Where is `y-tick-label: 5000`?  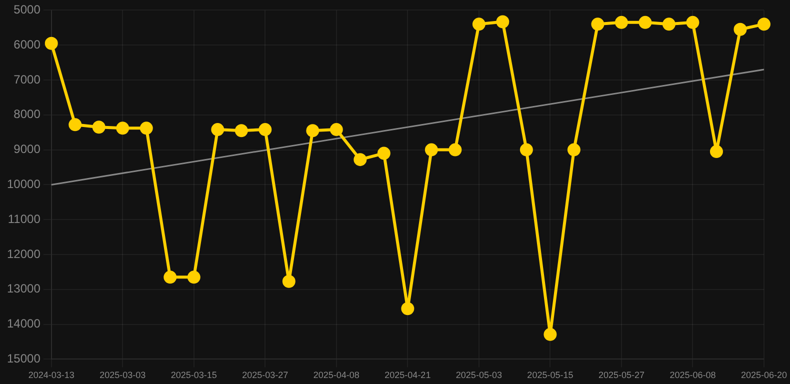
y-tick-label: 5000 is located at coordinates (27, 9).